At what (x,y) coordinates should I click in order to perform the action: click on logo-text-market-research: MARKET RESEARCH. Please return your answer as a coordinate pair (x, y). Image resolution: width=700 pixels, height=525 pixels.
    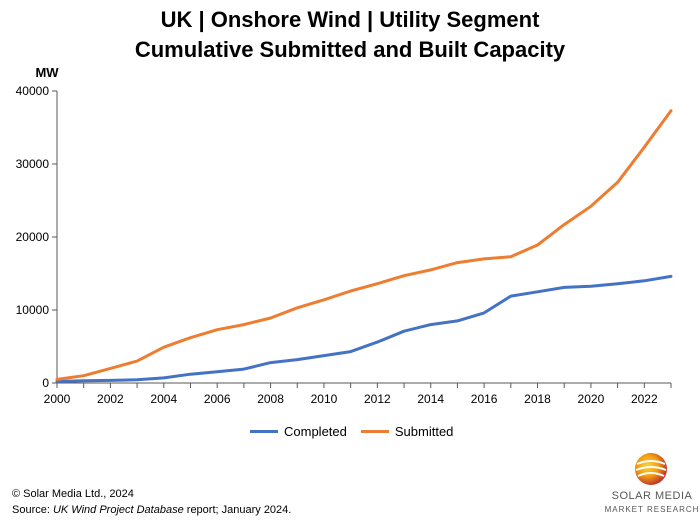
    Looking at the image, I should click on (652, 509).